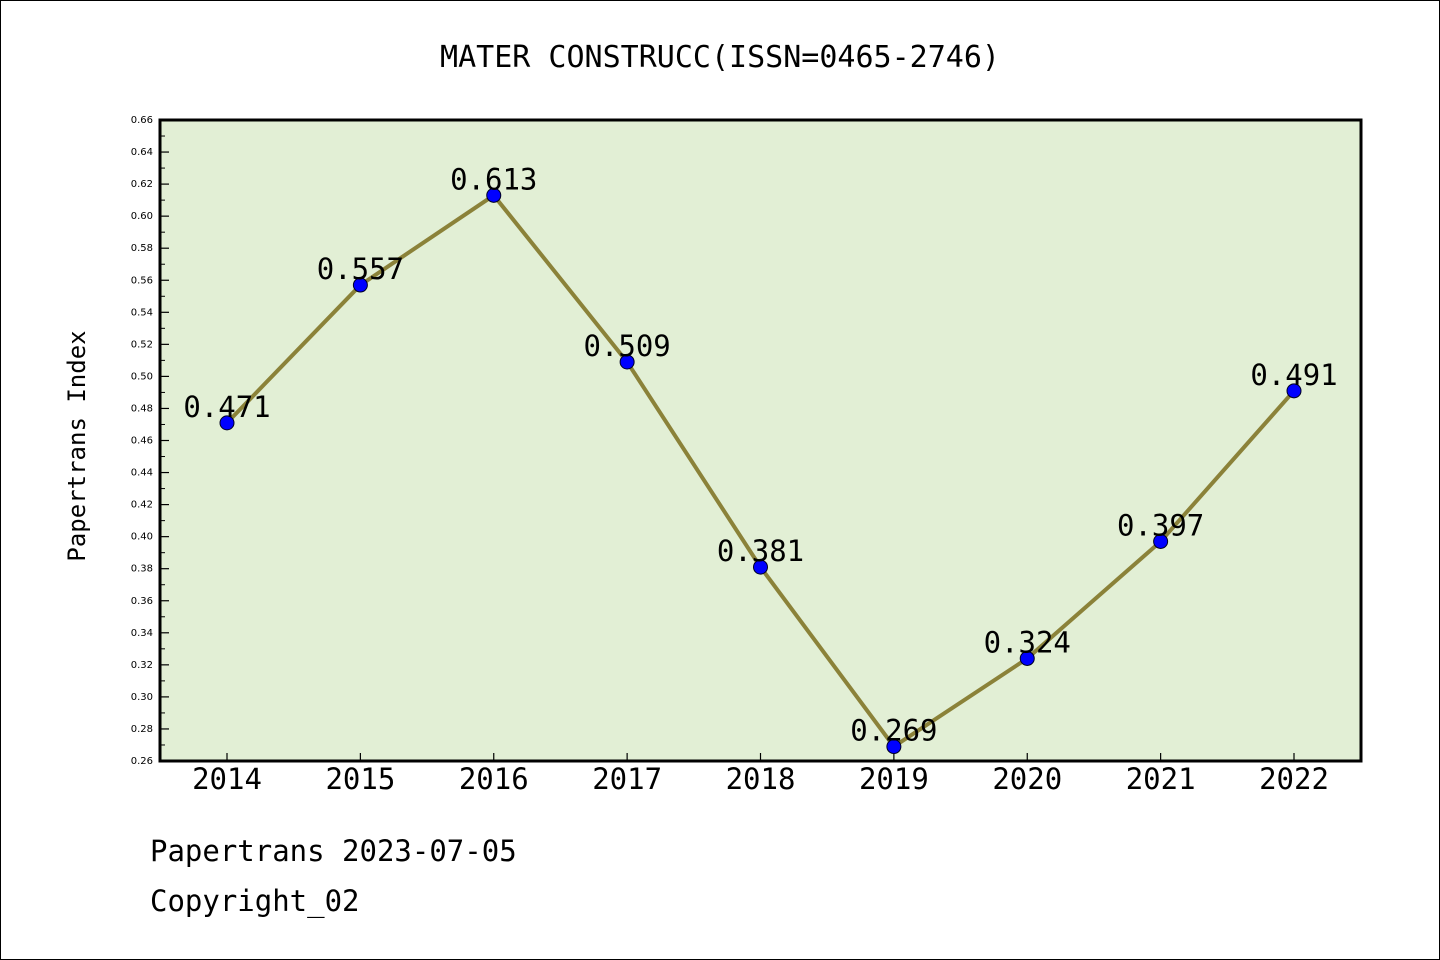 This screenshot has width=1440, height=960. What do you see at coordinates (226, 407) in the screenshot?
I see `data-label-2014: 0.471` at bounding box center [226, 407].